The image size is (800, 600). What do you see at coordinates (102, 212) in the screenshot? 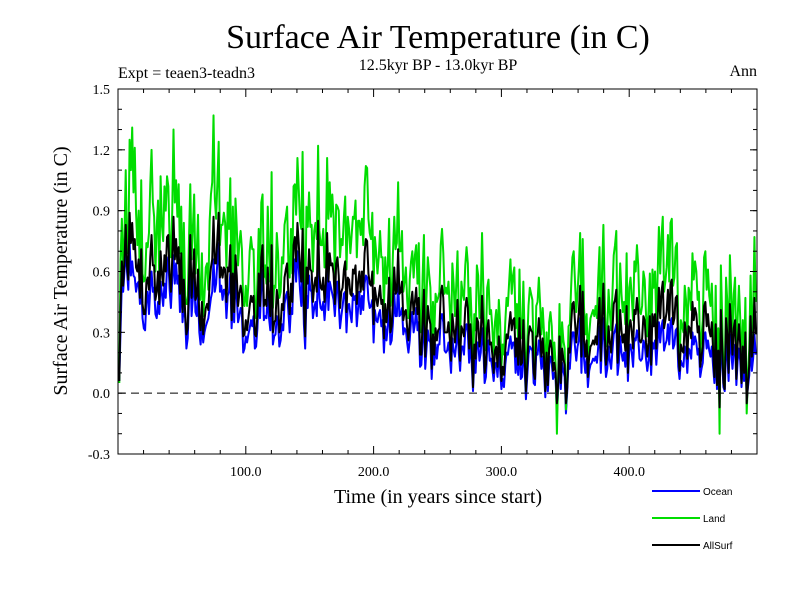
I see `y-tick-label: 0.9` at bounding box center [102, 212].